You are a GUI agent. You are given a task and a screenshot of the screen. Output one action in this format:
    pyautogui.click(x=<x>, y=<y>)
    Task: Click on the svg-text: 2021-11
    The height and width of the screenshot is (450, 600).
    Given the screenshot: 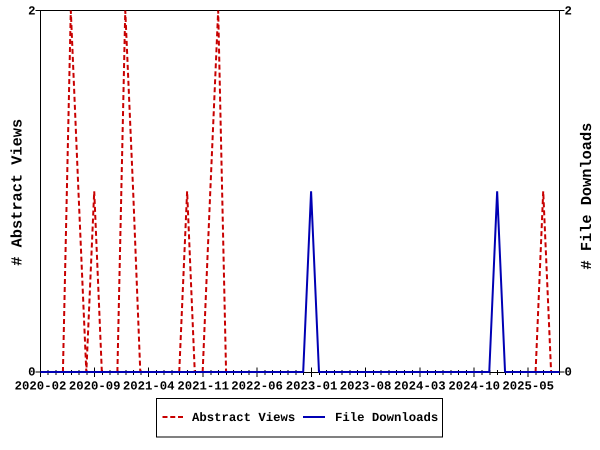 What is the action you would take?
    pyautogui.click(x=203, y=386)
    